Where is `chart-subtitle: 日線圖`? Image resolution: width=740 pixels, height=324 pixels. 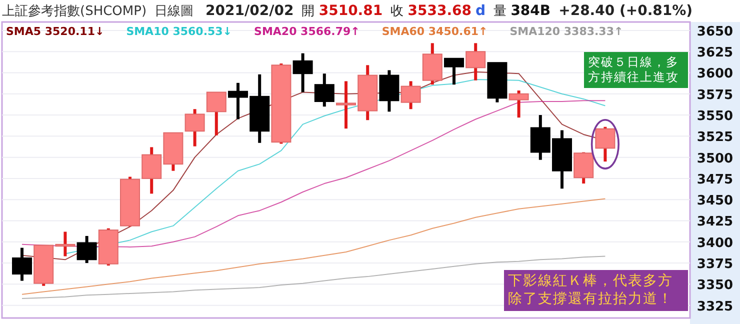
chart-subtitle: 日線圖 is located at coordinates (174, 11).